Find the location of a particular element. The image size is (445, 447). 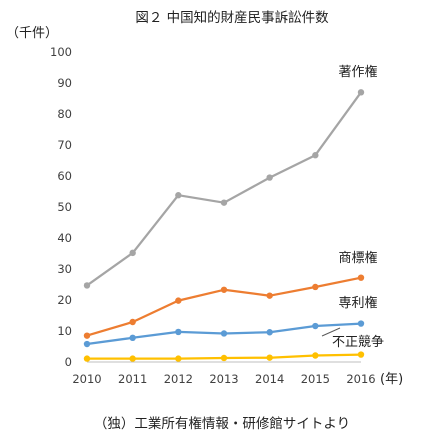

series-label: 著作権 is located at coordinates (357, 72).